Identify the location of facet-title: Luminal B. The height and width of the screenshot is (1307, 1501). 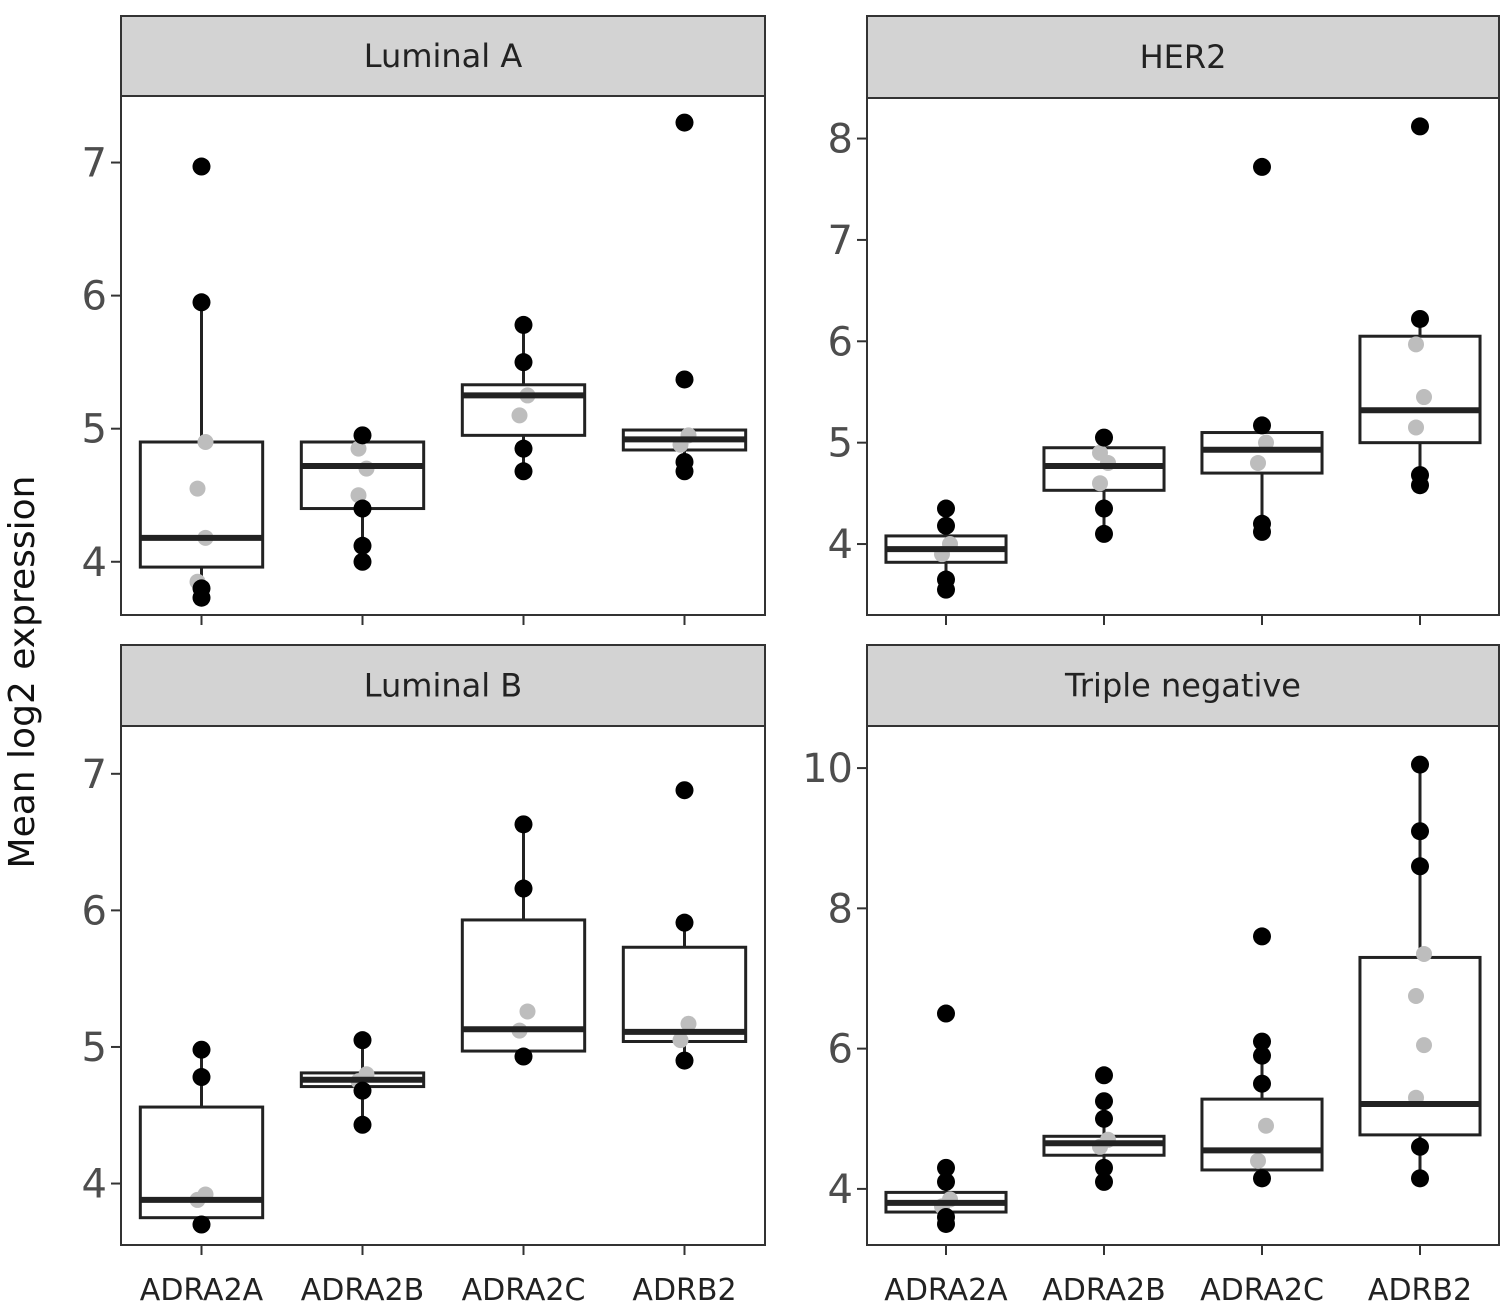
(443, 686).